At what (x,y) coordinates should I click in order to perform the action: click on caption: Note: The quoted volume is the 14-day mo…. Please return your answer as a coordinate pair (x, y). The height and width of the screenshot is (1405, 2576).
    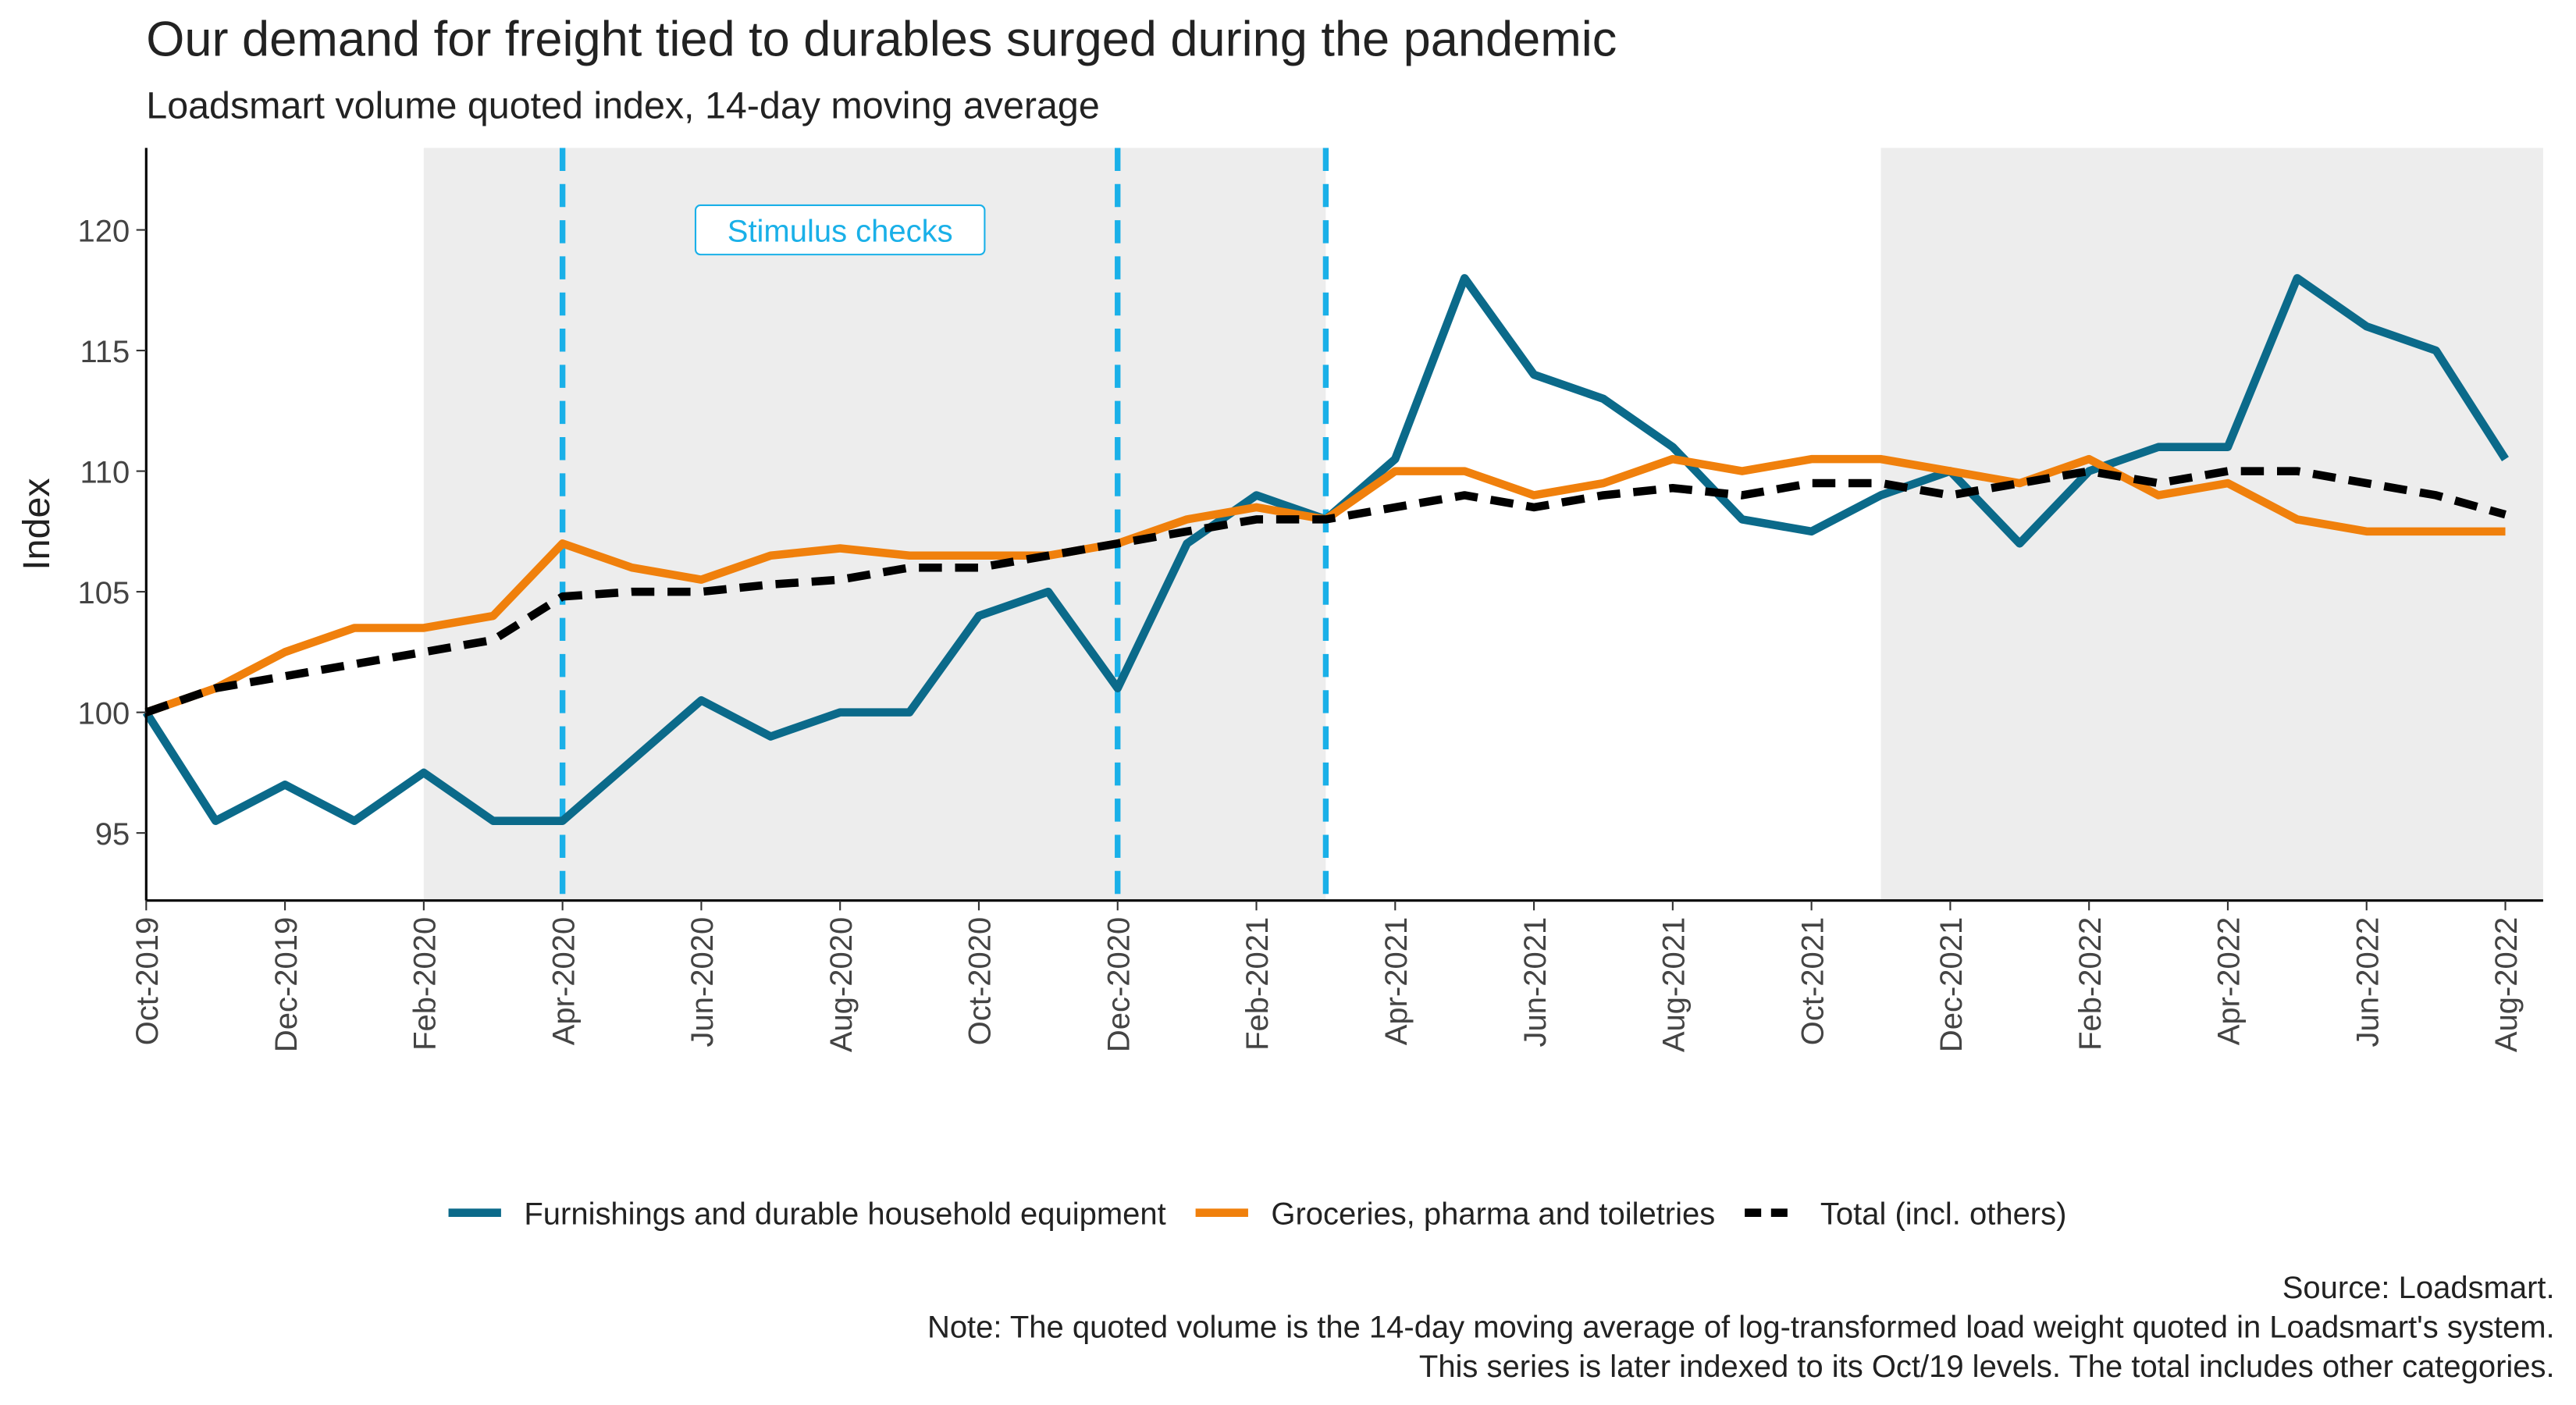
    Looking at the image, I should click on (1741, 1328).